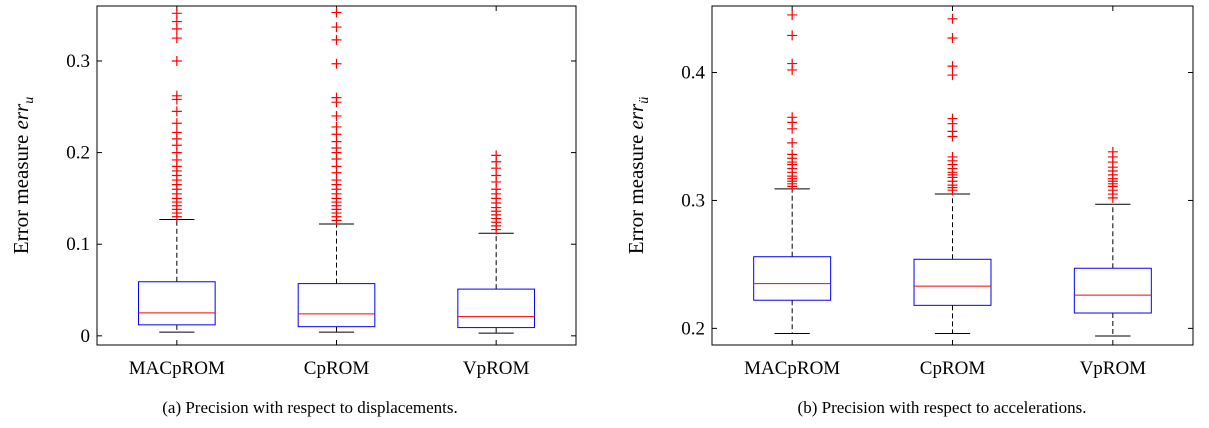 The height and width of the screenshot is (428, 1209). I want to click on y-axis-label: Error measure errü, so click(638, 175).